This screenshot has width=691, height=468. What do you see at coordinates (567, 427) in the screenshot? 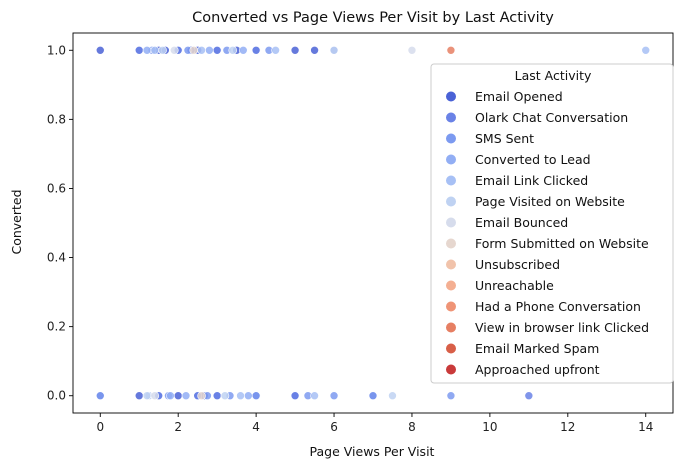
I see `x-tick-label: 12` at bounding box center [567, 427].